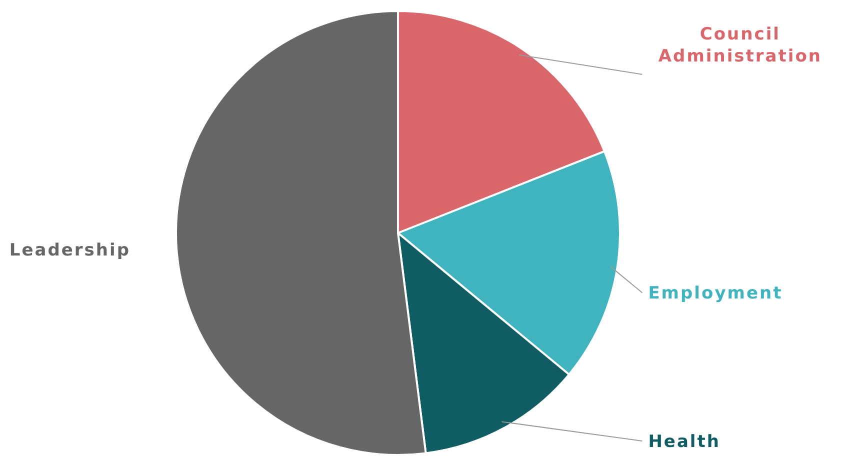  What do you see at coordinates (715, 294) in the screenshot?
I see `slice-label: Employment` at bounding box center [715, 294].